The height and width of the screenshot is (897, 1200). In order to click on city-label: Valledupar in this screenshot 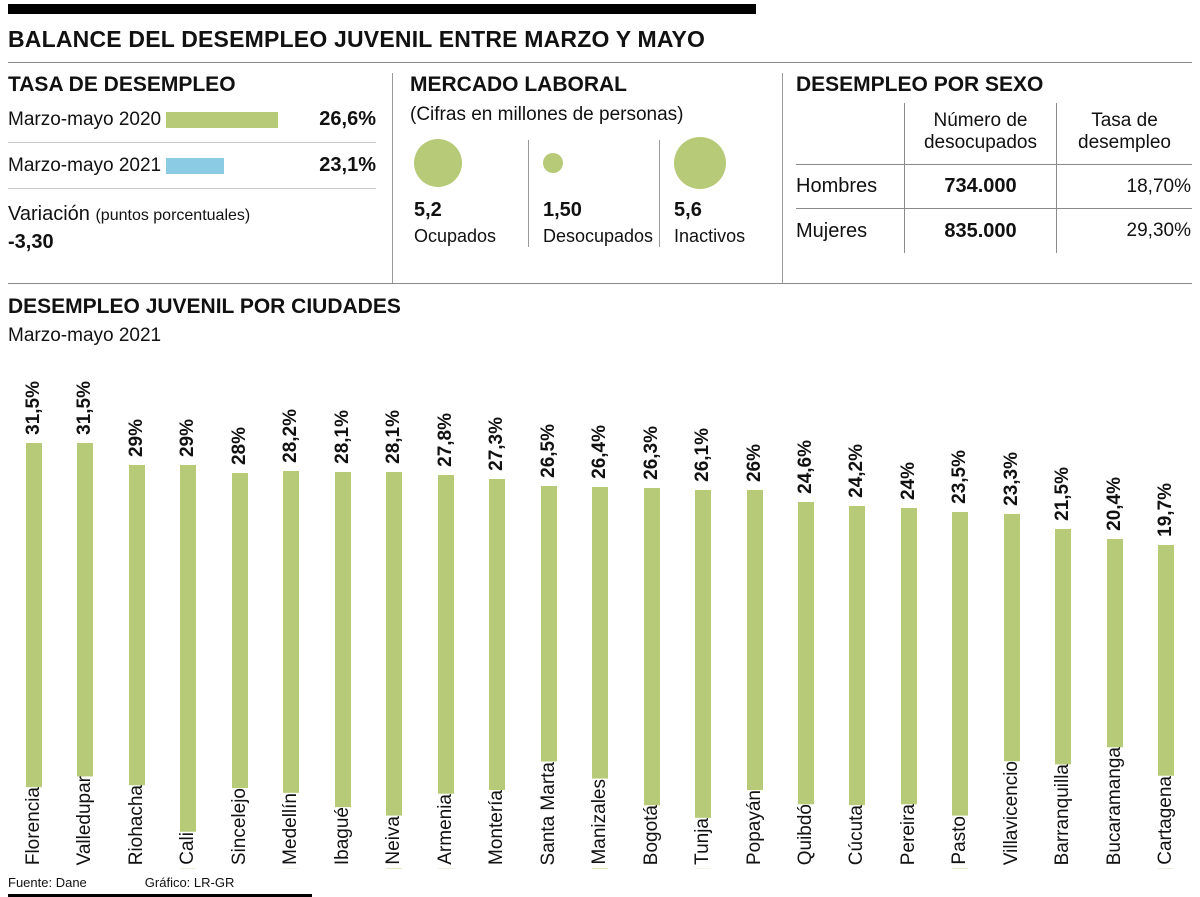, I will do `click(85, 822)`.